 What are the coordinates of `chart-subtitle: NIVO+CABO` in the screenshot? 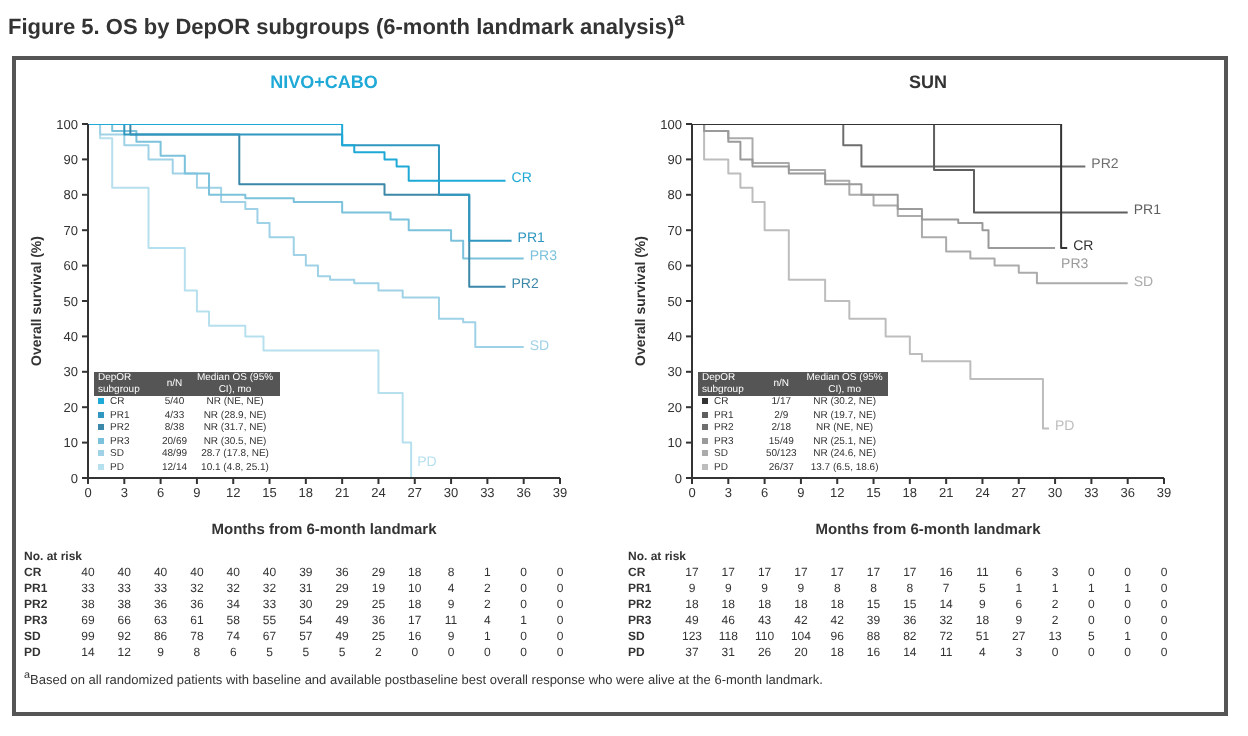 It's located at (324, 82).